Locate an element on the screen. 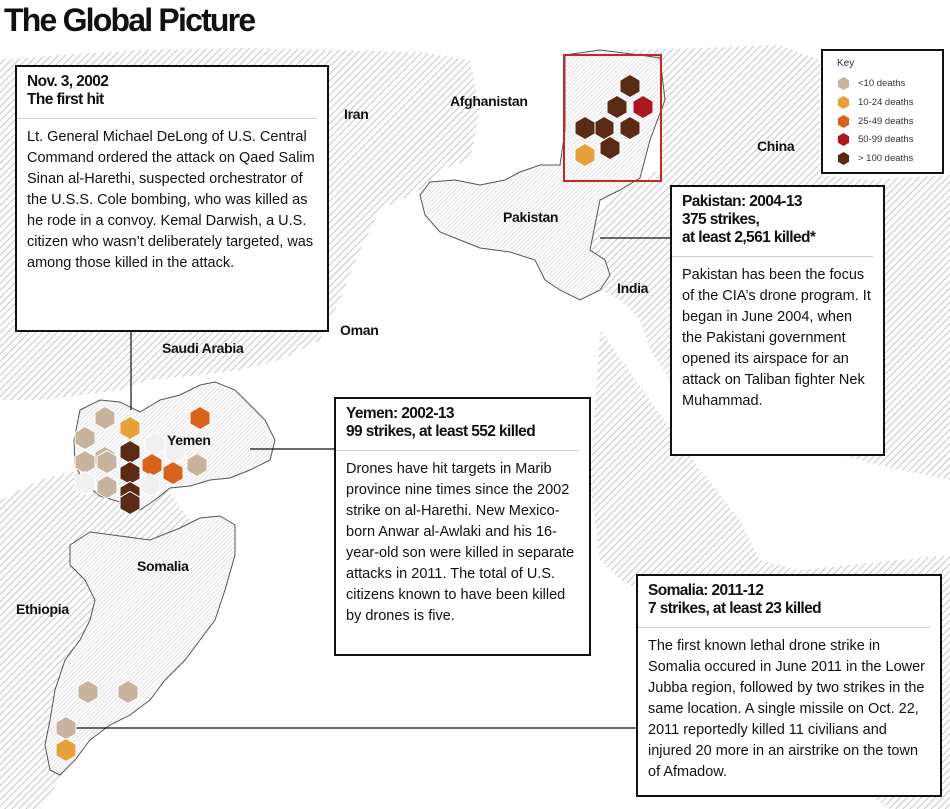 This screenshot has height=809, width=950. callout-heading-line: 7 strikes, at least 23 killed is located at coordinates (735, 608).